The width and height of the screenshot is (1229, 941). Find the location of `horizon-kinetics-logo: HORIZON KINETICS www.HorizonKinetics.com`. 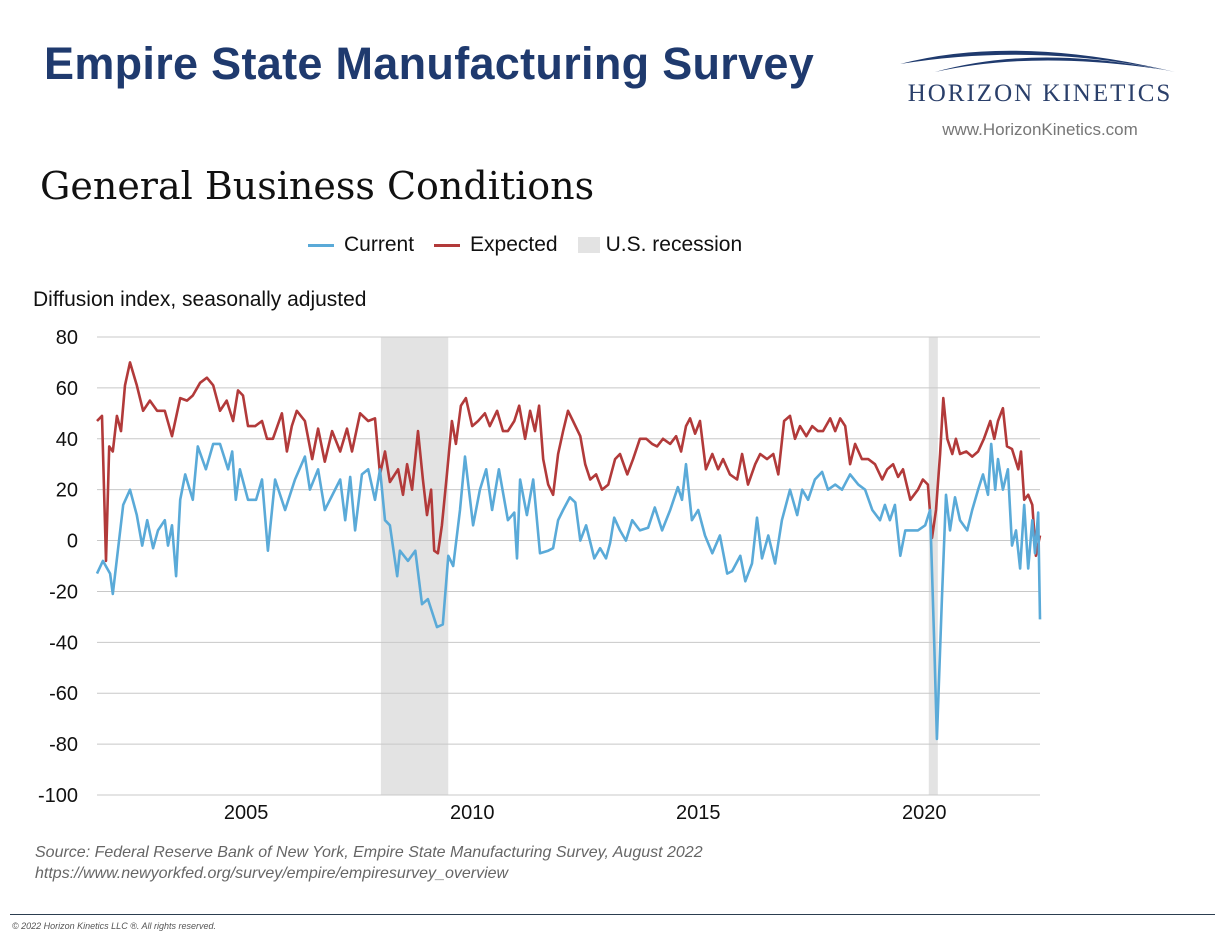

horizon-kinetics-logo: HORIZON KINETICS www.HorizonKinetics.com is located at coordinates (1040, 91).